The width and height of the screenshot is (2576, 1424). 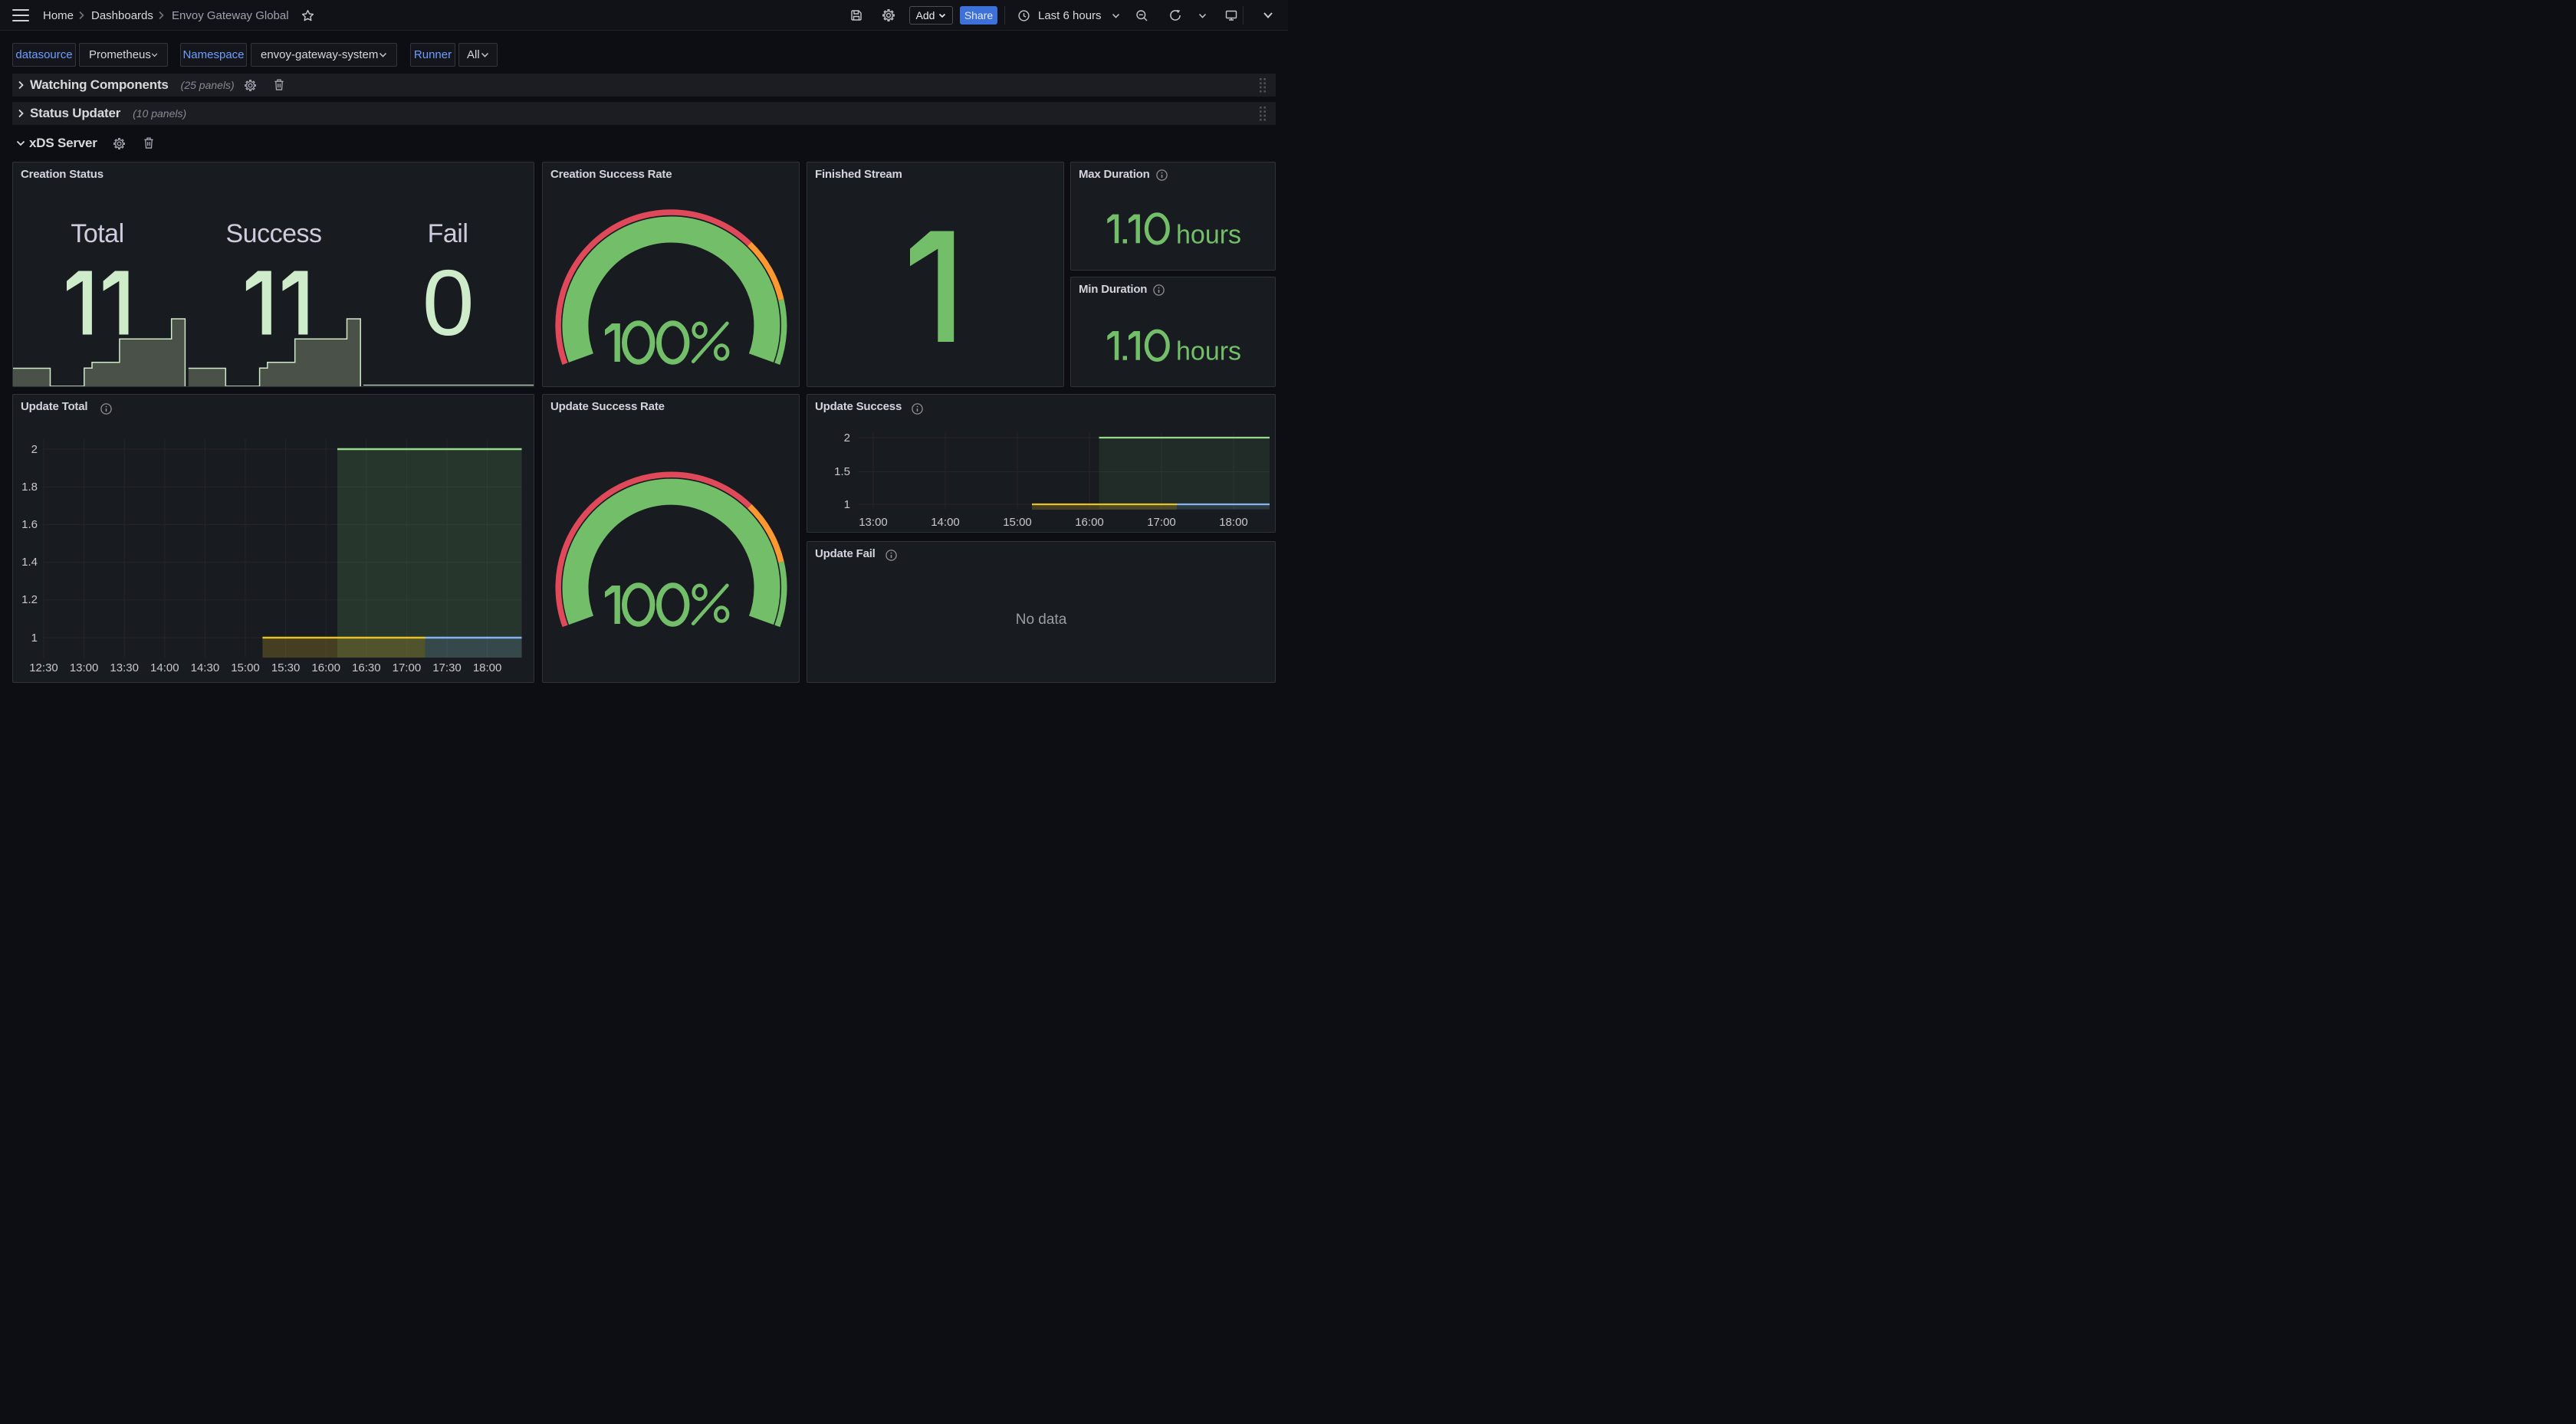 What do you see at coordinates (274, 233) in the screenshot?
I see `svg-text: Success` at bounding box center [274, 233].